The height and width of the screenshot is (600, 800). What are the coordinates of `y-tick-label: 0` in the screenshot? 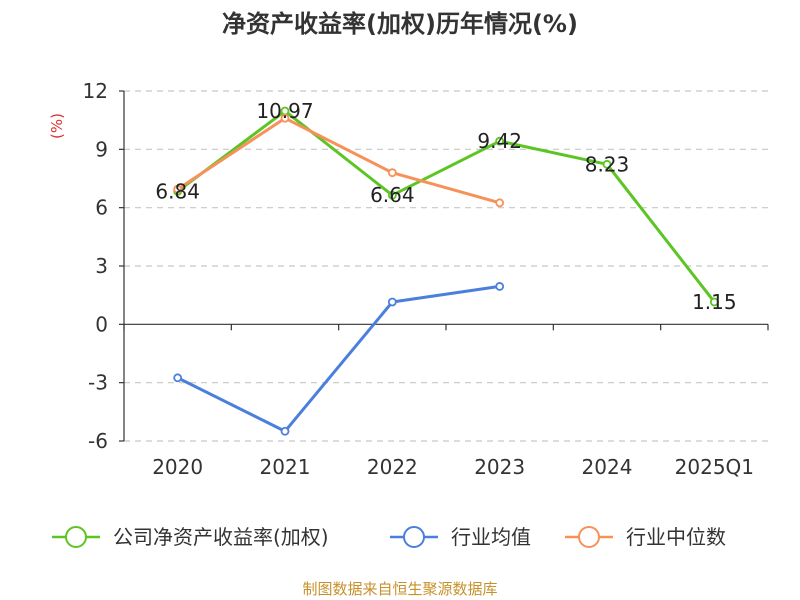 It's located at (101, 324).